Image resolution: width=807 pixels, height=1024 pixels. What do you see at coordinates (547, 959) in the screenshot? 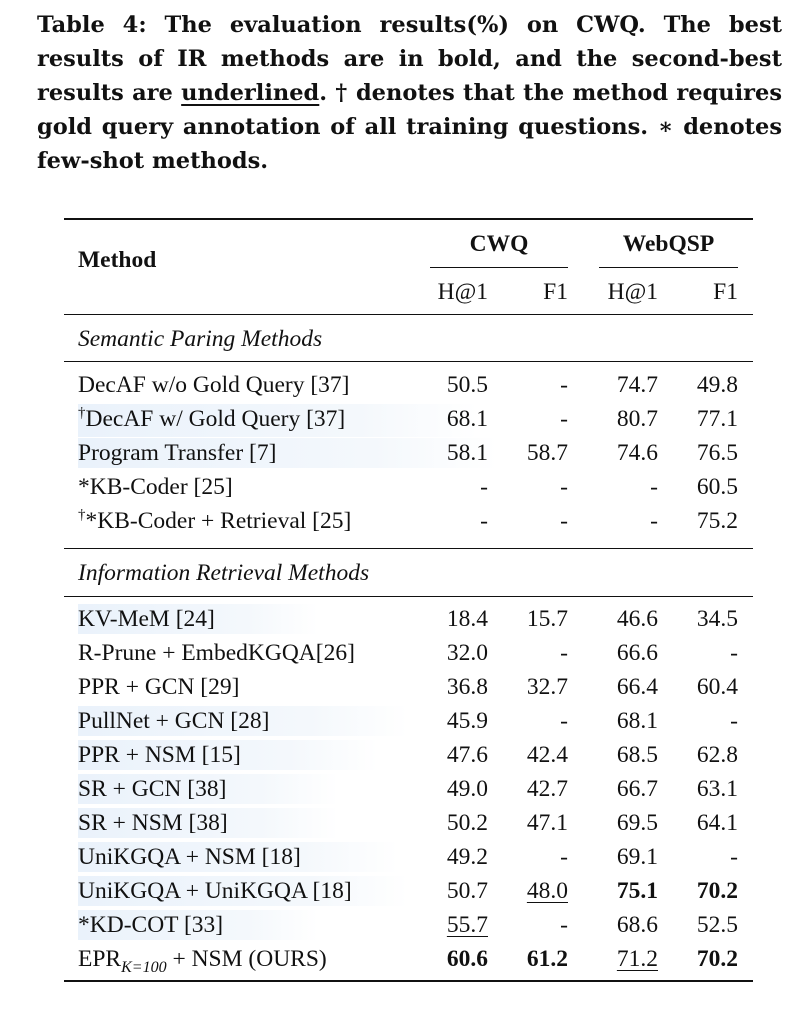
I see `cell-cwq-f1: 61.2` at bounding box center [547, 959].